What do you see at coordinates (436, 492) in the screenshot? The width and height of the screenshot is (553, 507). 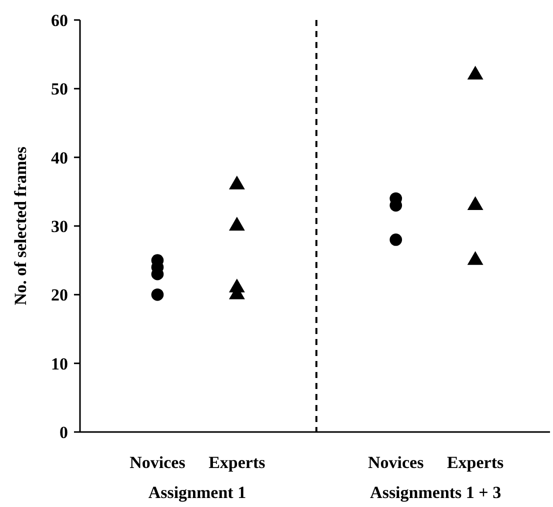 I see `text: Assignments 1 + 3` at bounding box center [436, 492].